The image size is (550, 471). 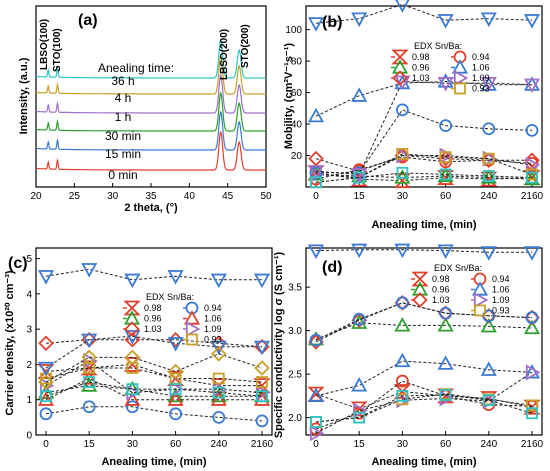 What do you see at coordinates (501, 311) in the screenshot?
I see `legend-entry: 0.93` at bounding box center [501, 311].